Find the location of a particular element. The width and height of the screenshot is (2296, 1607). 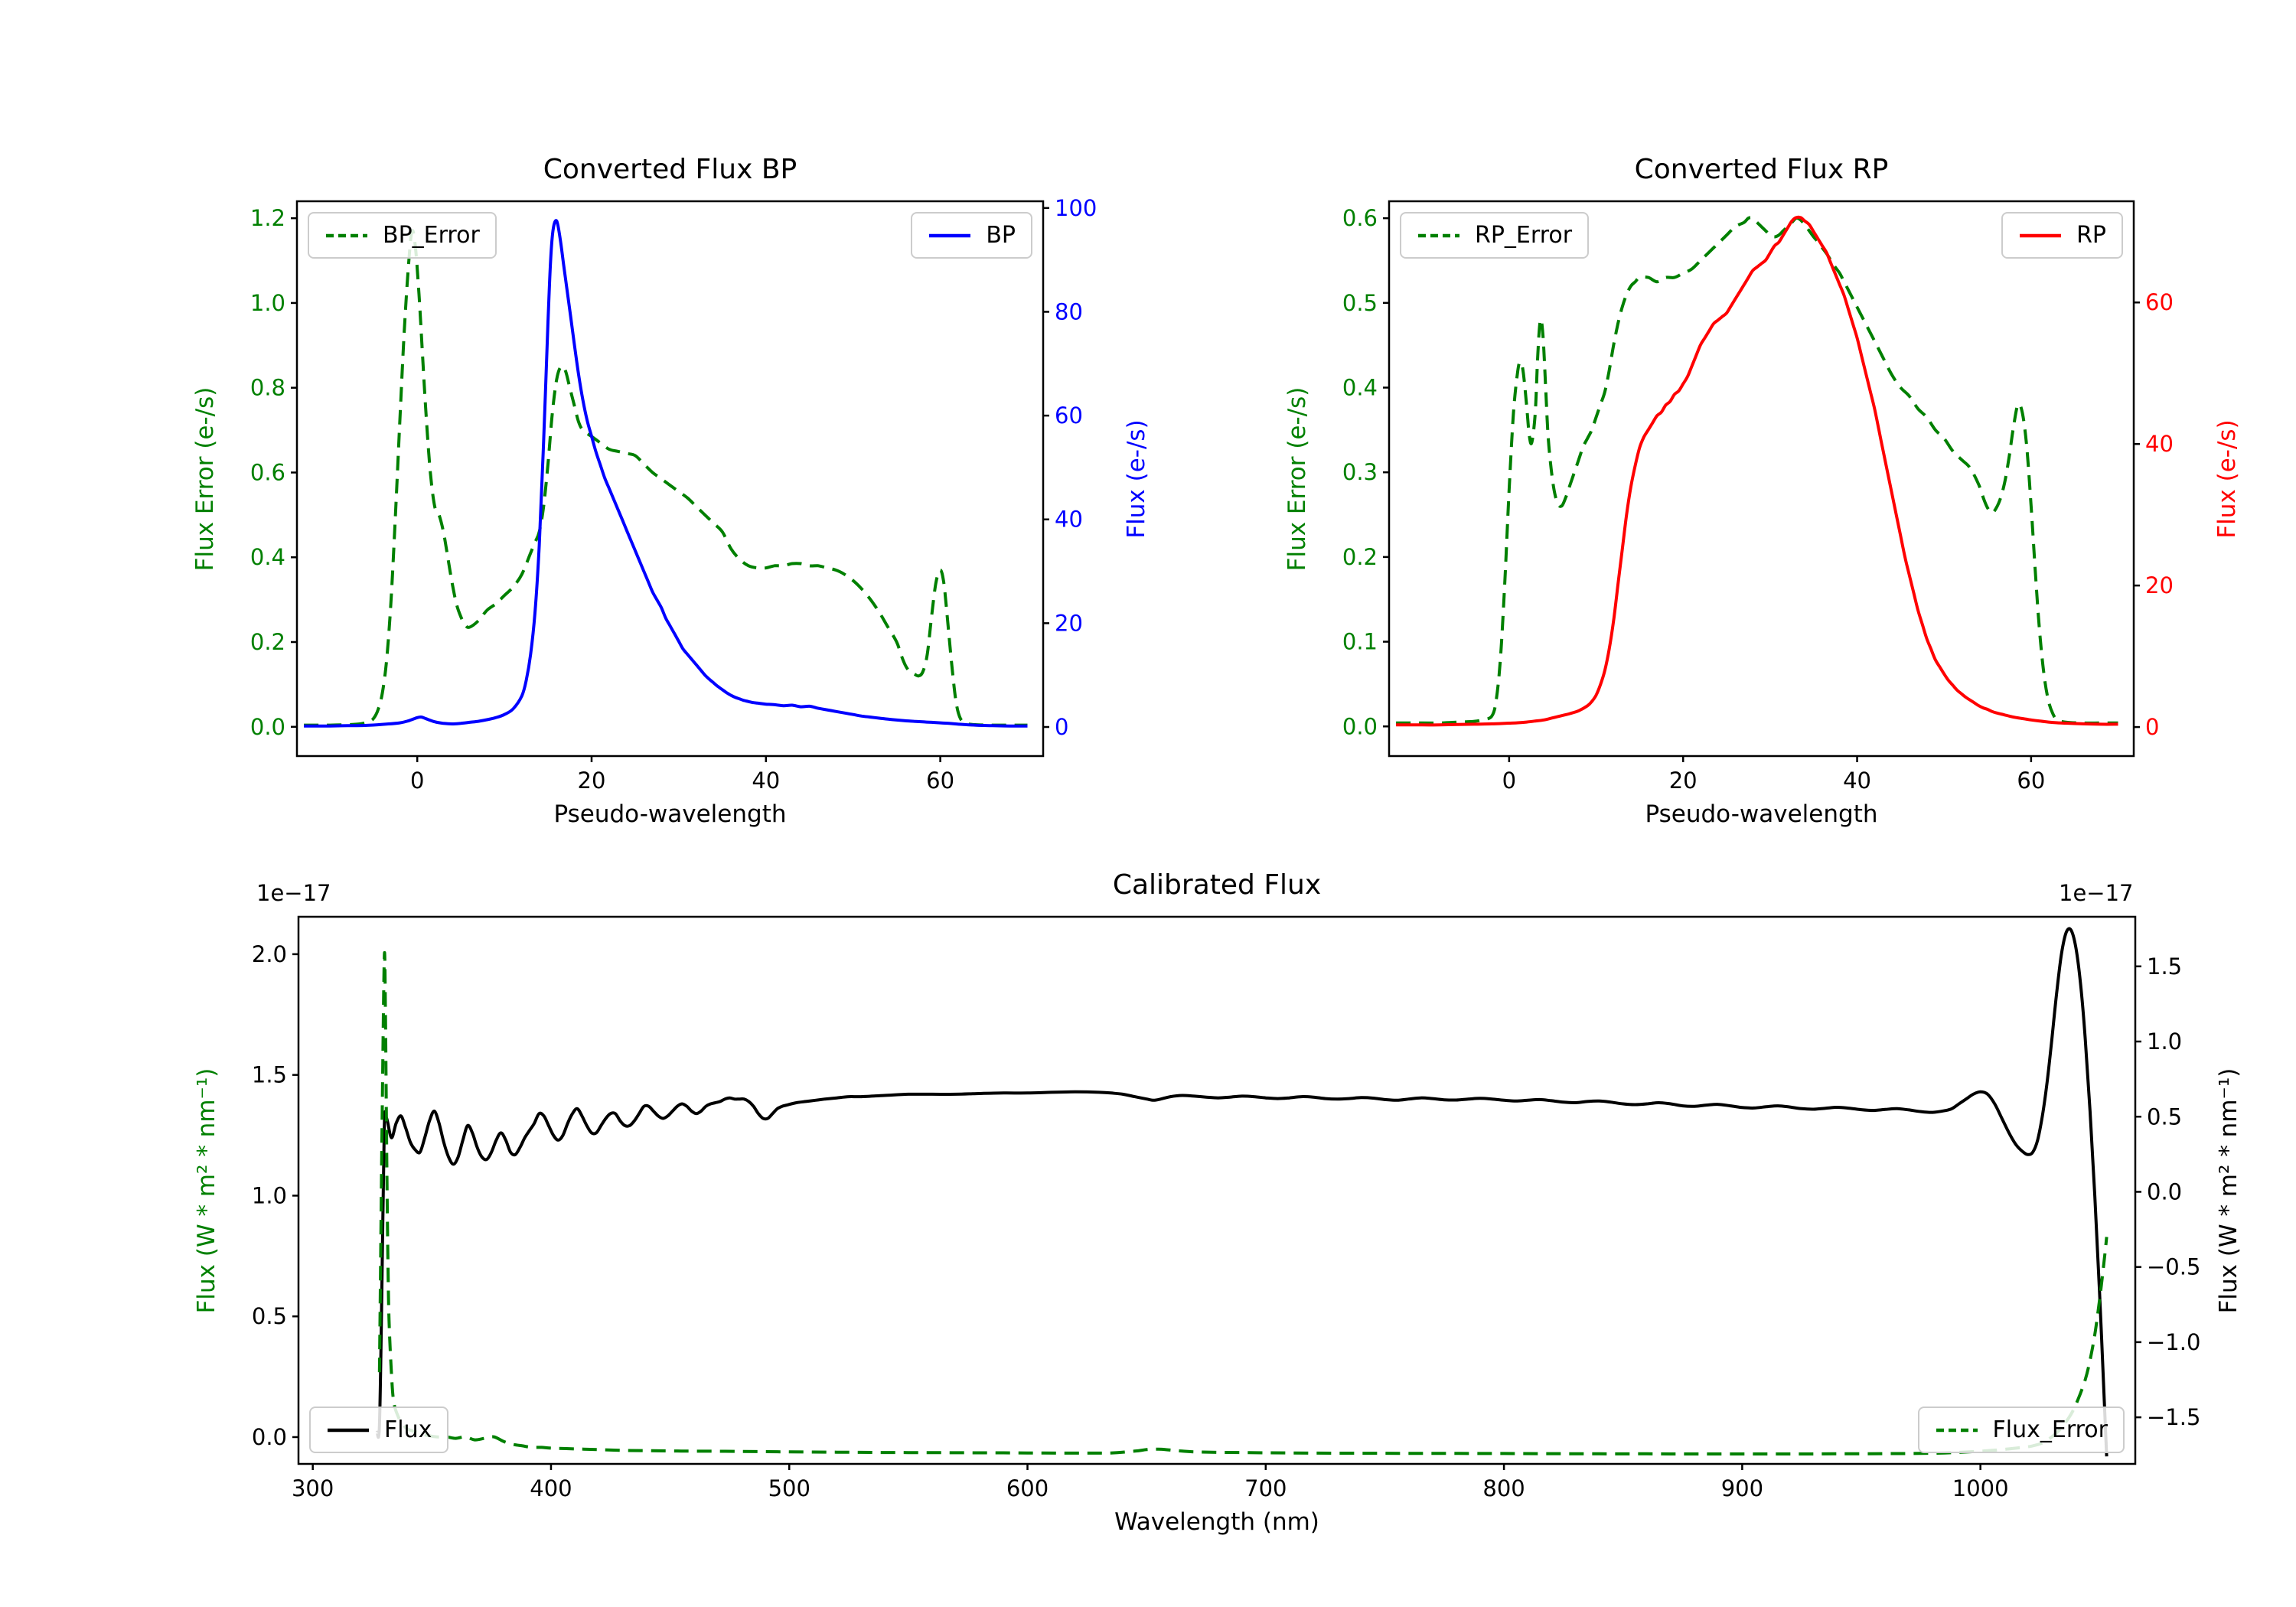

x-tick-label: 500 is located at coordinates (789, 1488).